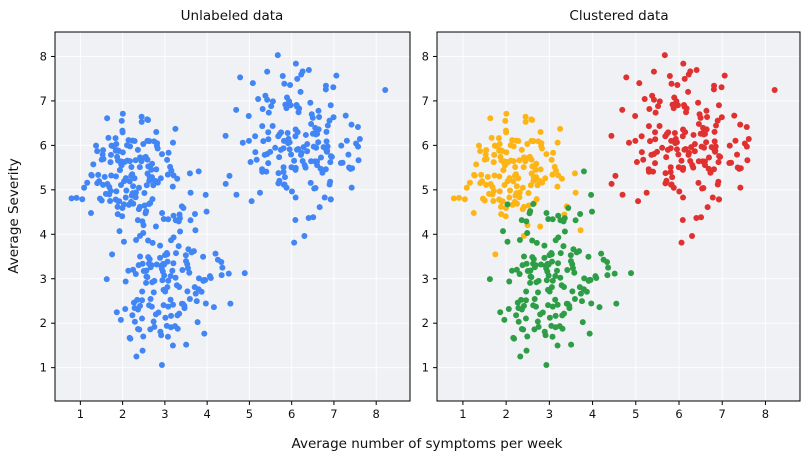  Describe the element at coordinates (619, 16) in the screenshot. I see `panel-right-title: Clustered data` at that location.